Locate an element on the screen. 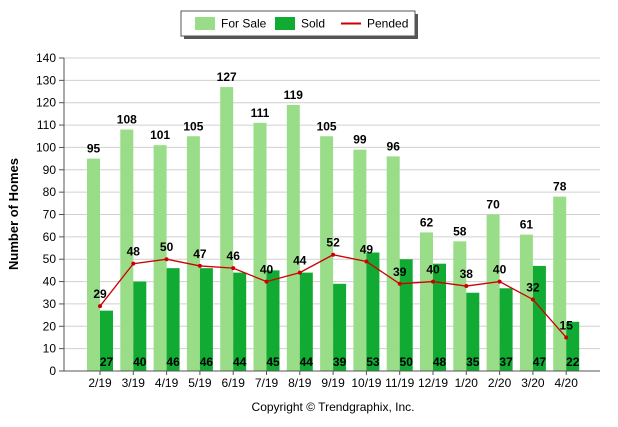 The image size is (618, 427). x-tick-label: 8/19 is located at coordinates (300, 383).